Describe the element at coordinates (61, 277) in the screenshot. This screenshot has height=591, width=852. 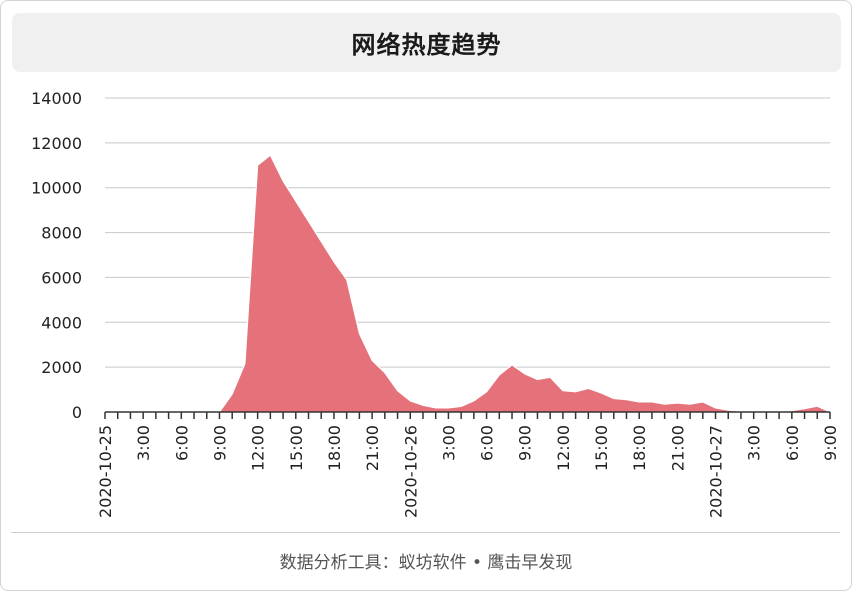
I see `y-tick-label-6000: 6000` at that location.